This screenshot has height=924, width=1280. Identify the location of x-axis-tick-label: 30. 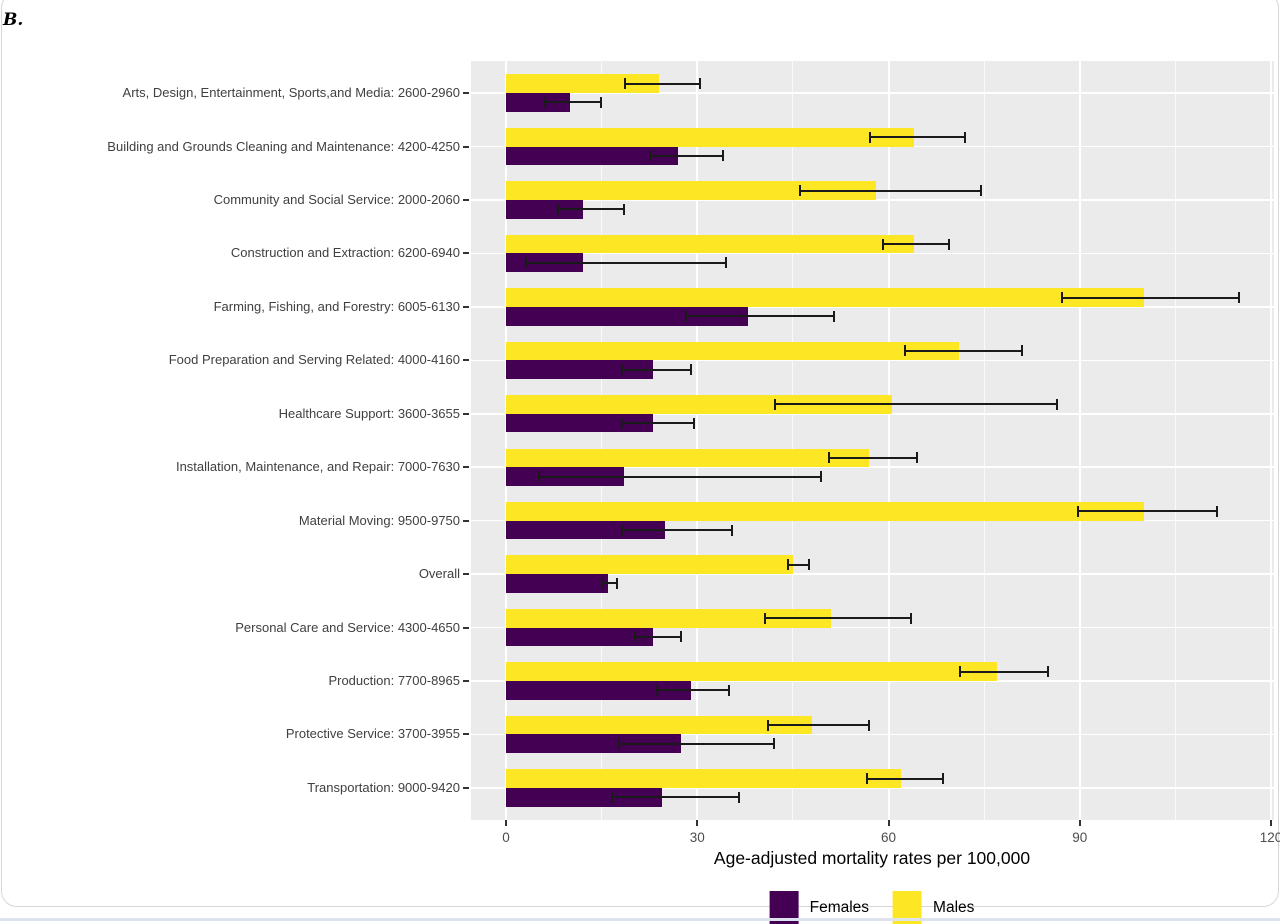
(697, 837).